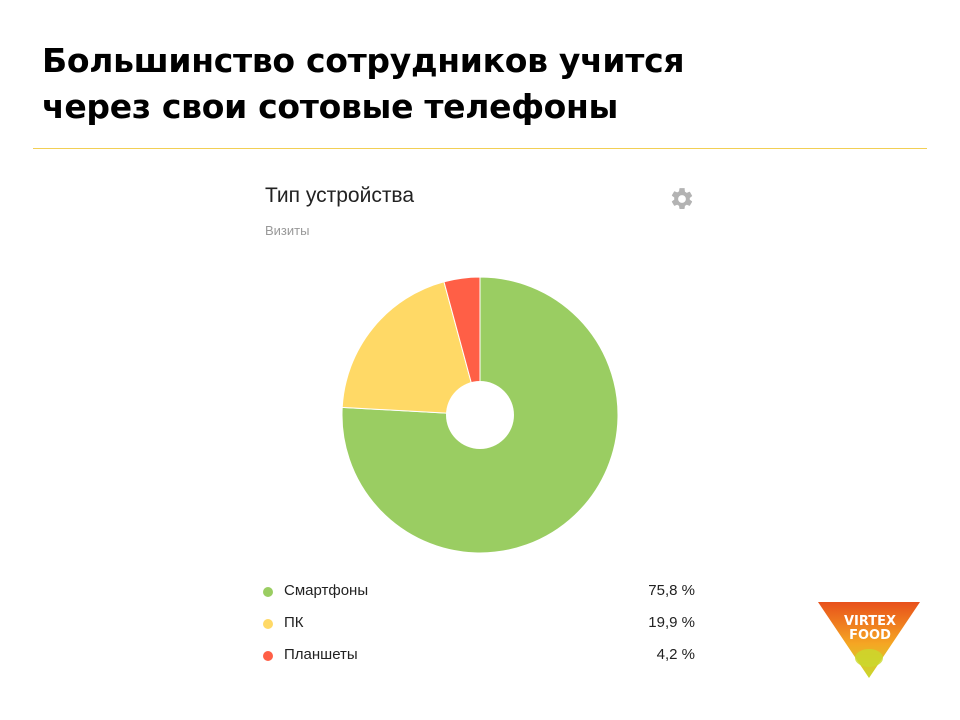 The height and width of the screenshot is (720, 960). What do you see at coordinates (330, 106) in the screenshot?
I see `slide-title-line-2: через свои сотовые телефоны` at bounding box center [330, 106].